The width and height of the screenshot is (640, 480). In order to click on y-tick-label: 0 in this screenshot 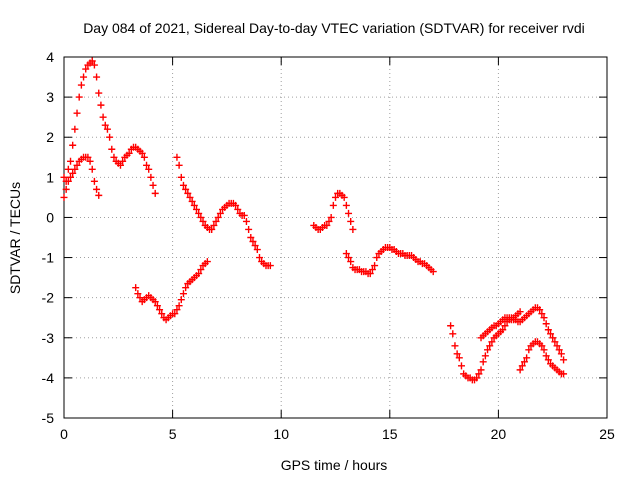, I will do `click(50, 217)`.